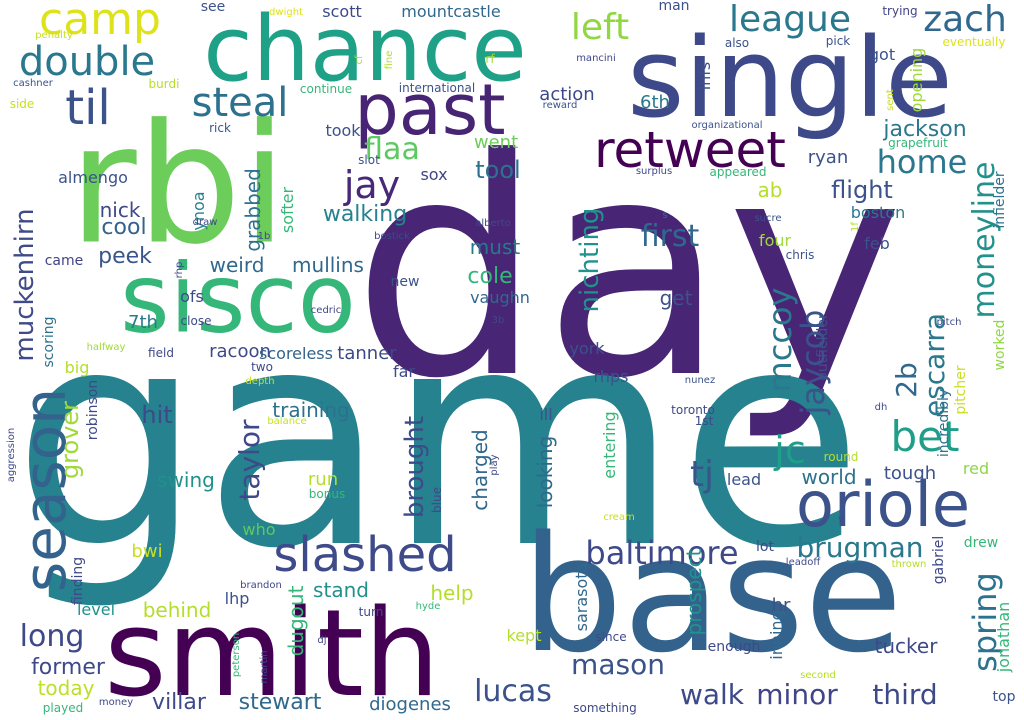 Image resolution: width=1024 pixels, height=720 pixels. I want to click on word-action: action, so click(567, 94).